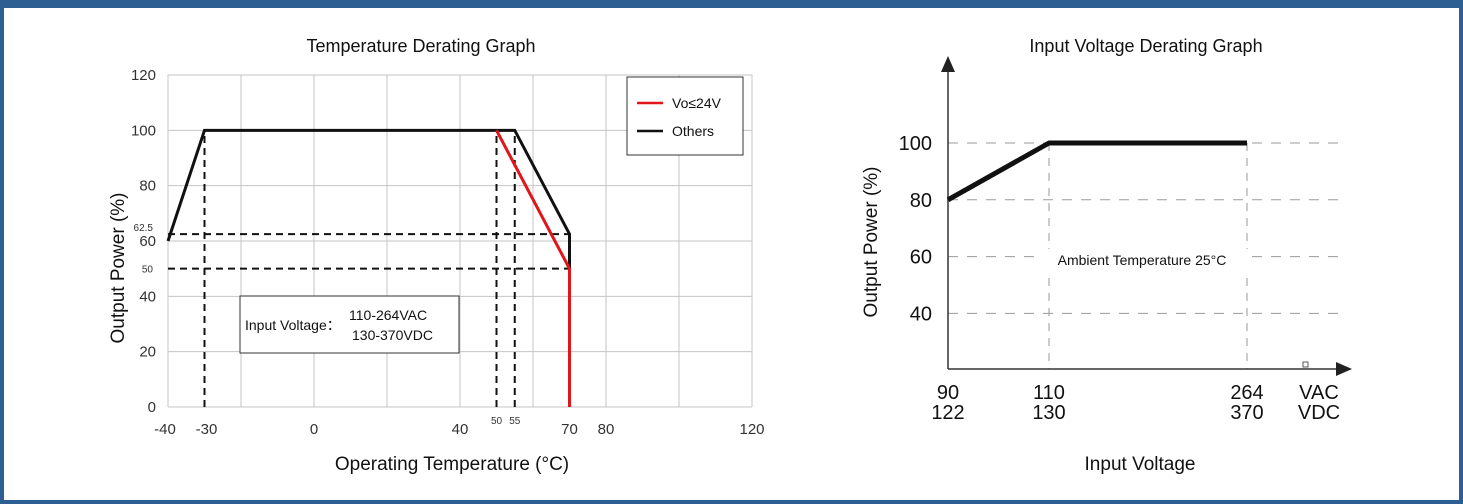 This screenshot has width=1463, height=504. What do you see at coordinates (147, 352) in the screenshot?
I see `left-y-tick-label: 20` at bounding box center [147, 352].